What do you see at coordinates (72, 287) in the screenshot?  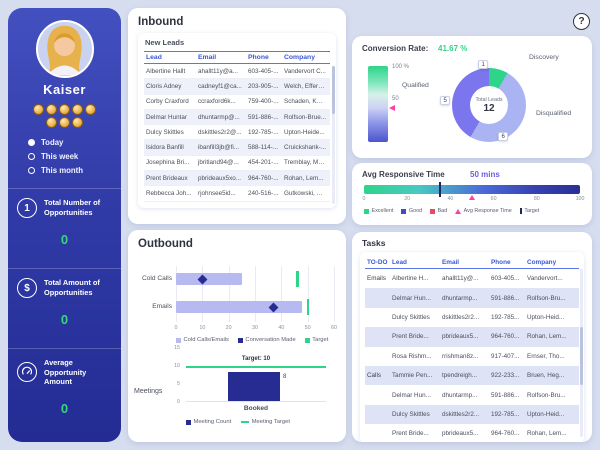 I see `metric-label: Total Amount of Opportunities` at bounding box center [72, 287].